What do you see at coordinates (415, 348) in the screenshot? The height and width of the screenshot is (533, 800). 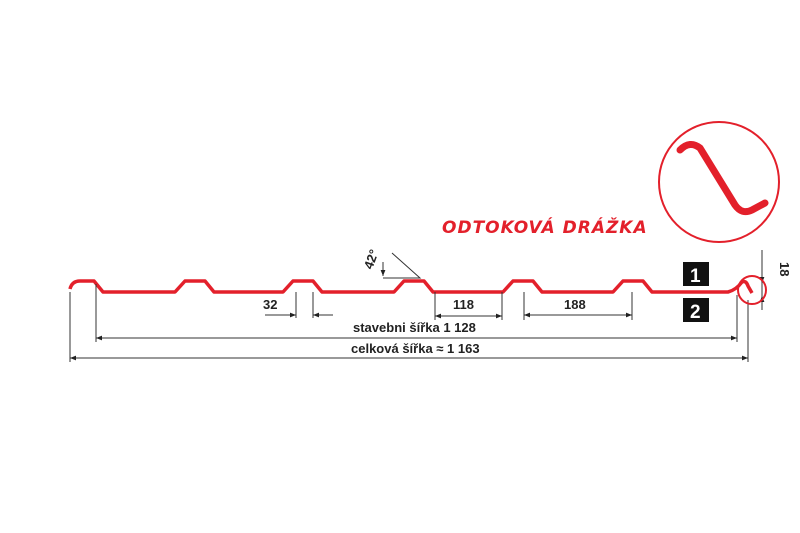 I see `total-width-label: celková šířka ≈ 1 163` at bounding box center [415, 348].